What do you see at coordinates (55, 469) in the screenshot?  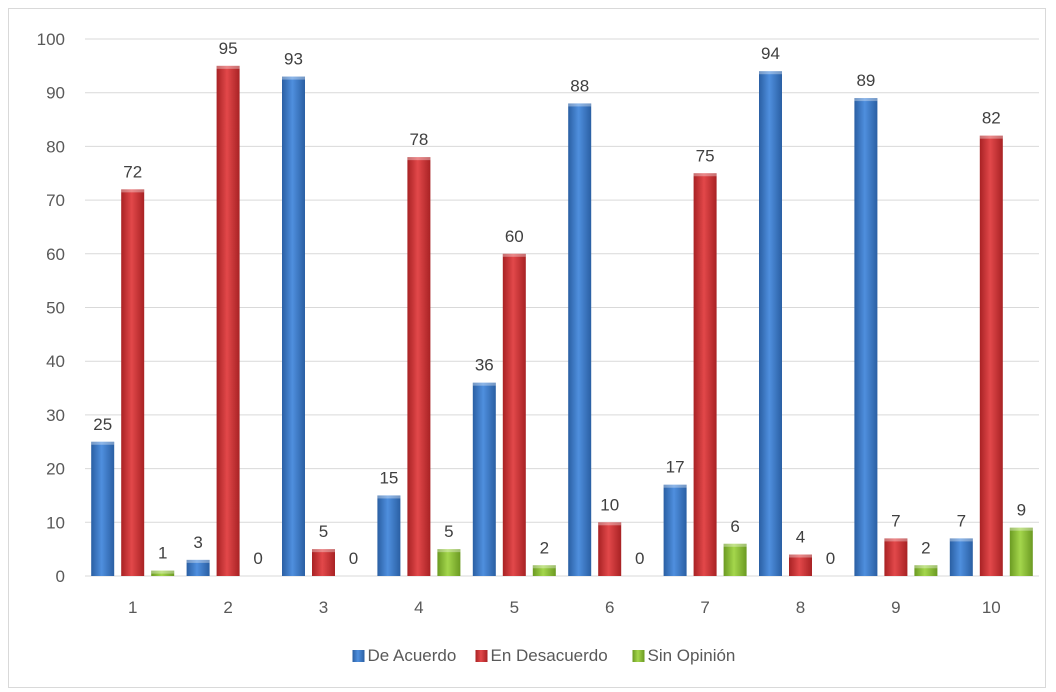 I see `y-tick-label: 20` at bounding box center [55, 469].